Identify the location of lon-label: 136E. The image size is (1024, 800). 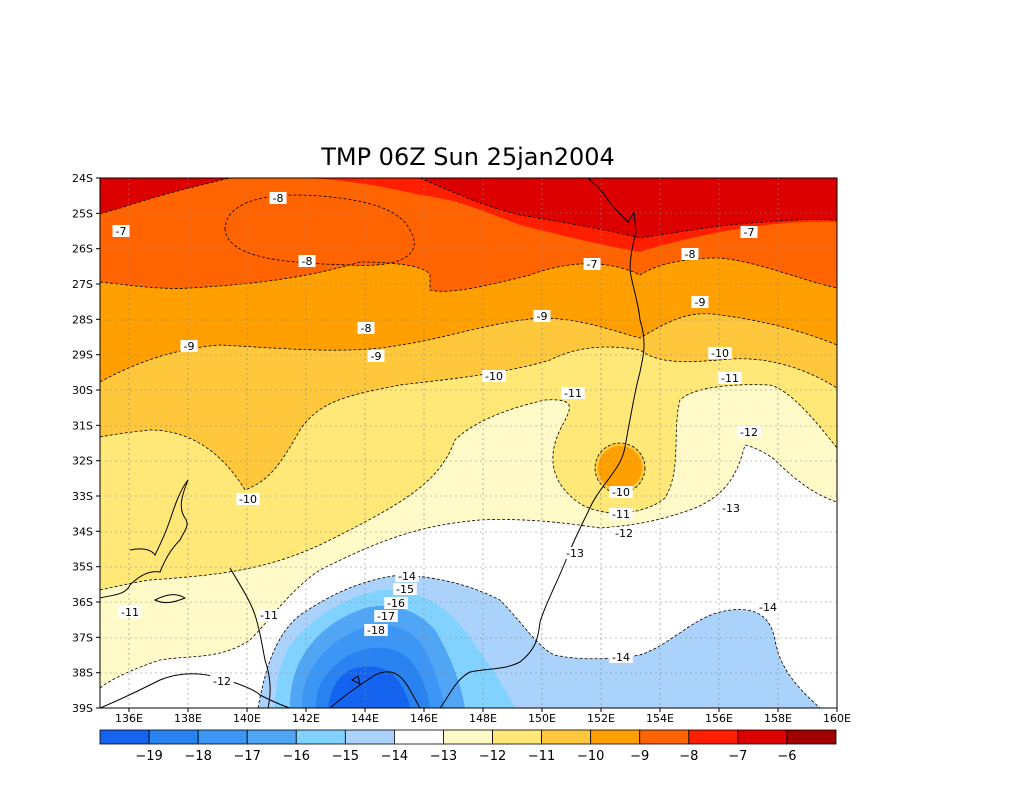
(129, 718).